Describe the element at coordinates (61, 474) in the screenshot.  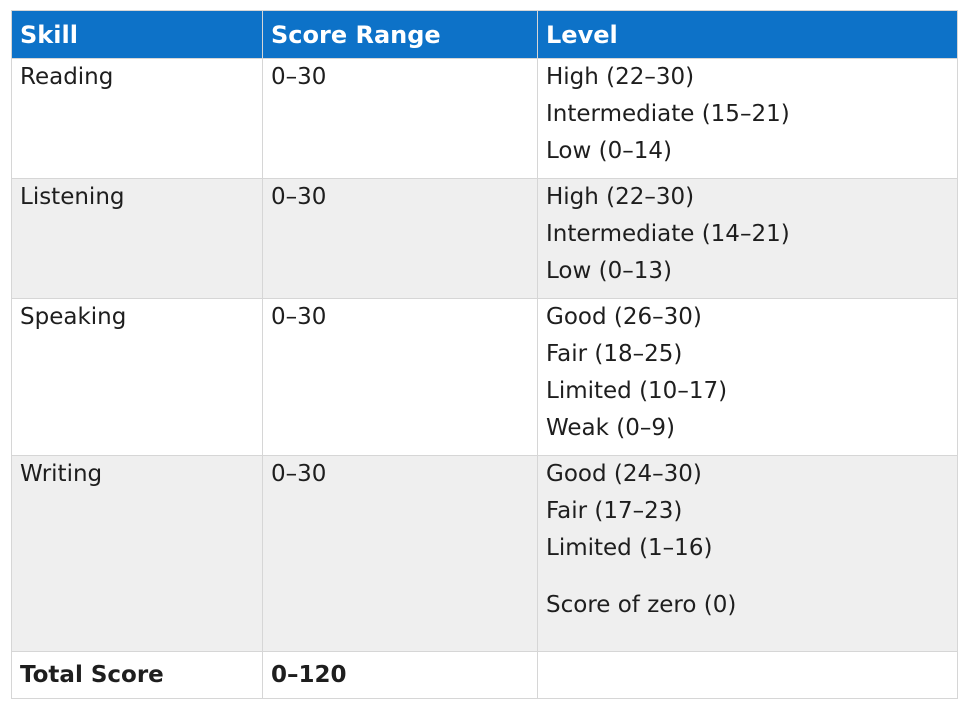
I see `skill-label: Writing` at that location.